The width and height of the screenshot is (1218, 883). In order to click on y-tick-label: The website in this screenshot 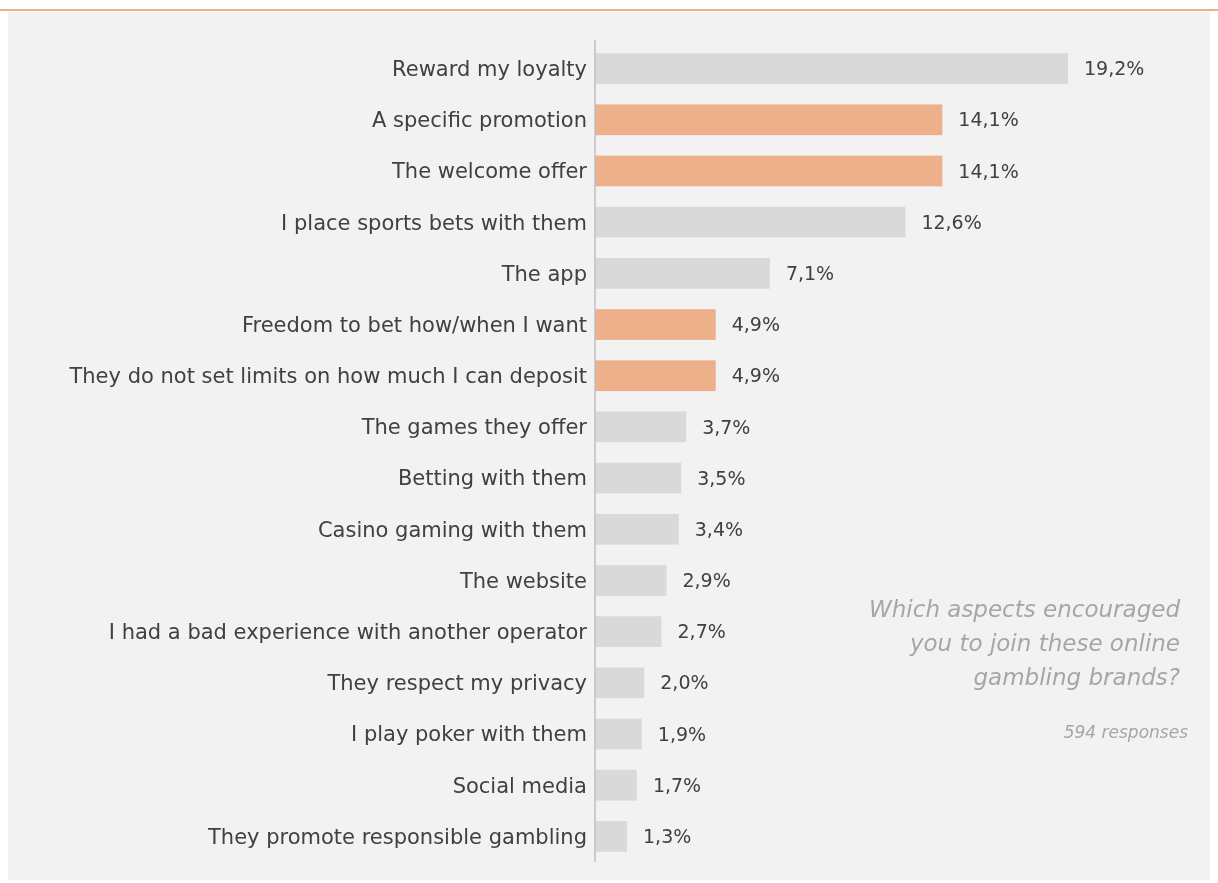, I will do `click(522, 580)`.